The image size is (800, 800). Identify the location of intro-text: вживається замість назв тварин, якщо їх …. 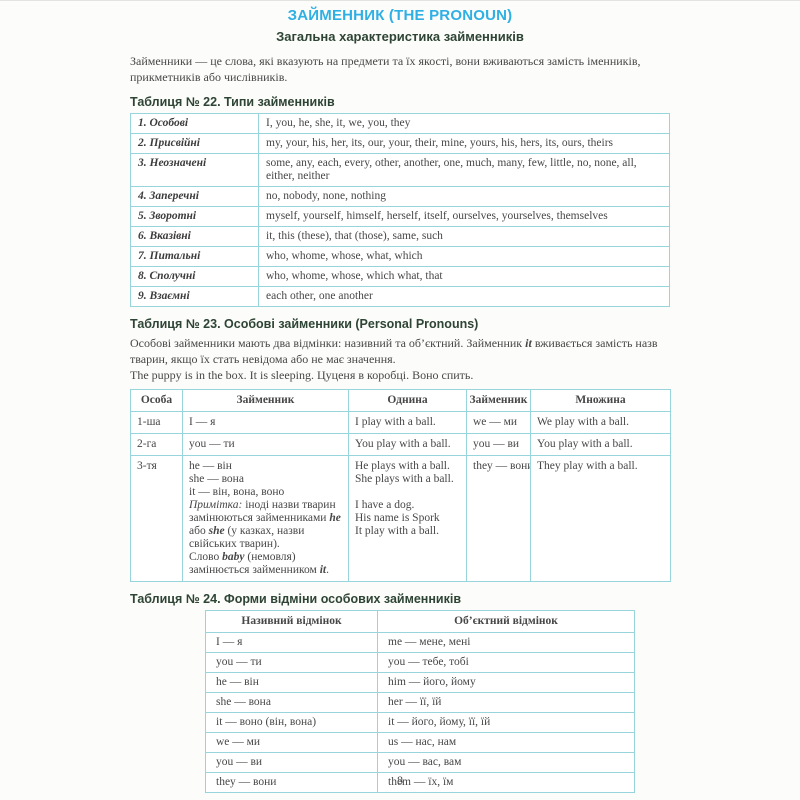
(394, 351).